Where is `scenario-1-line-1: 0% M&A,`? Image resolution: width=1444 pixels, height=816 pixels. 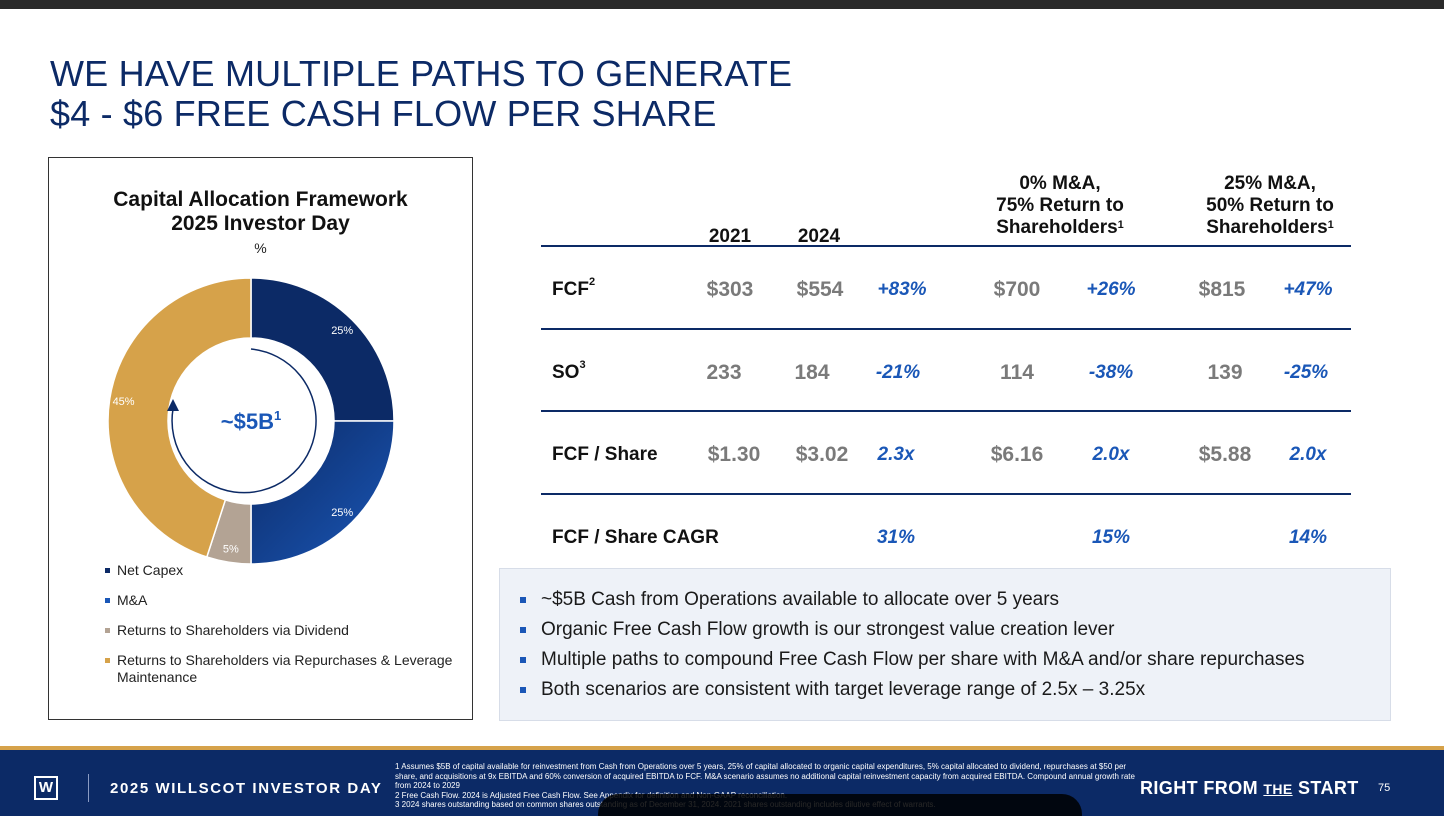
scenario-1-line-1: 0% M&A, is located at coordinates (1060, 183).